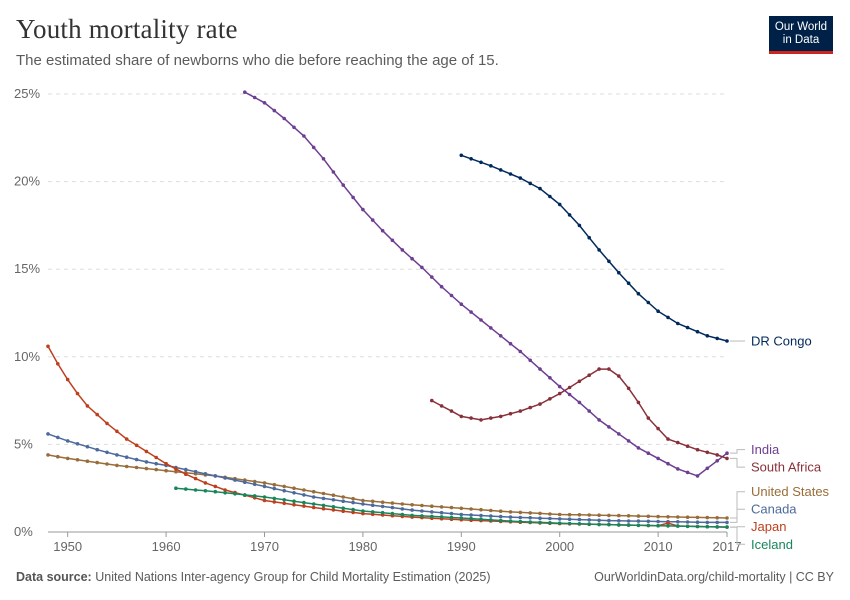  What do you see at coordinates (27, 268) in the screenshot?
I see `y-tick-label: 15%` at bounding box center [27, 268].